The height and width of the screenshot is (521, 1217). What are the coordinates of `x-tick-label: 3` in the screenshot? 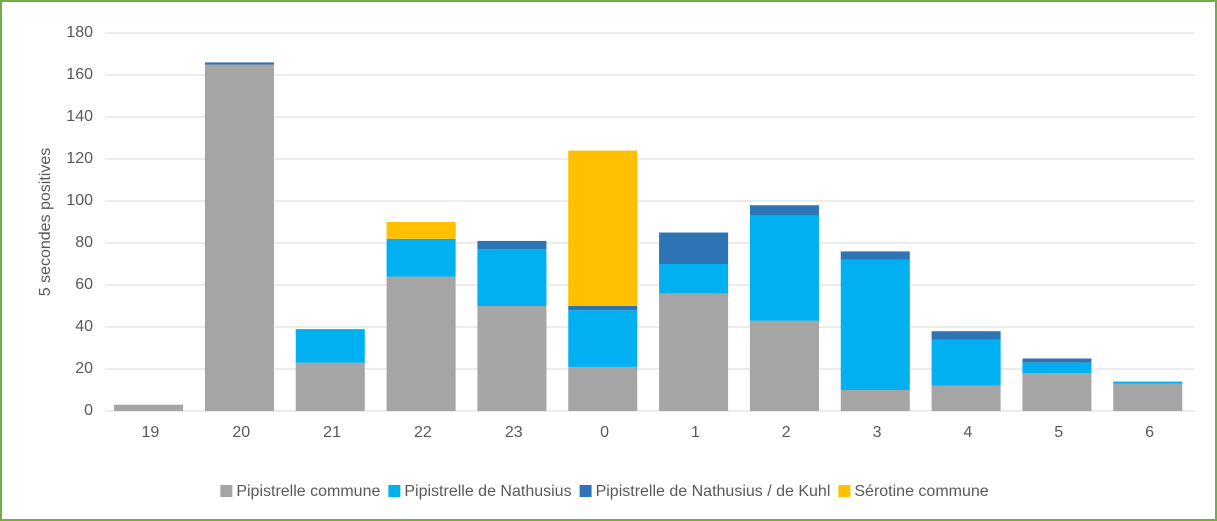 It's located at (877, 432).